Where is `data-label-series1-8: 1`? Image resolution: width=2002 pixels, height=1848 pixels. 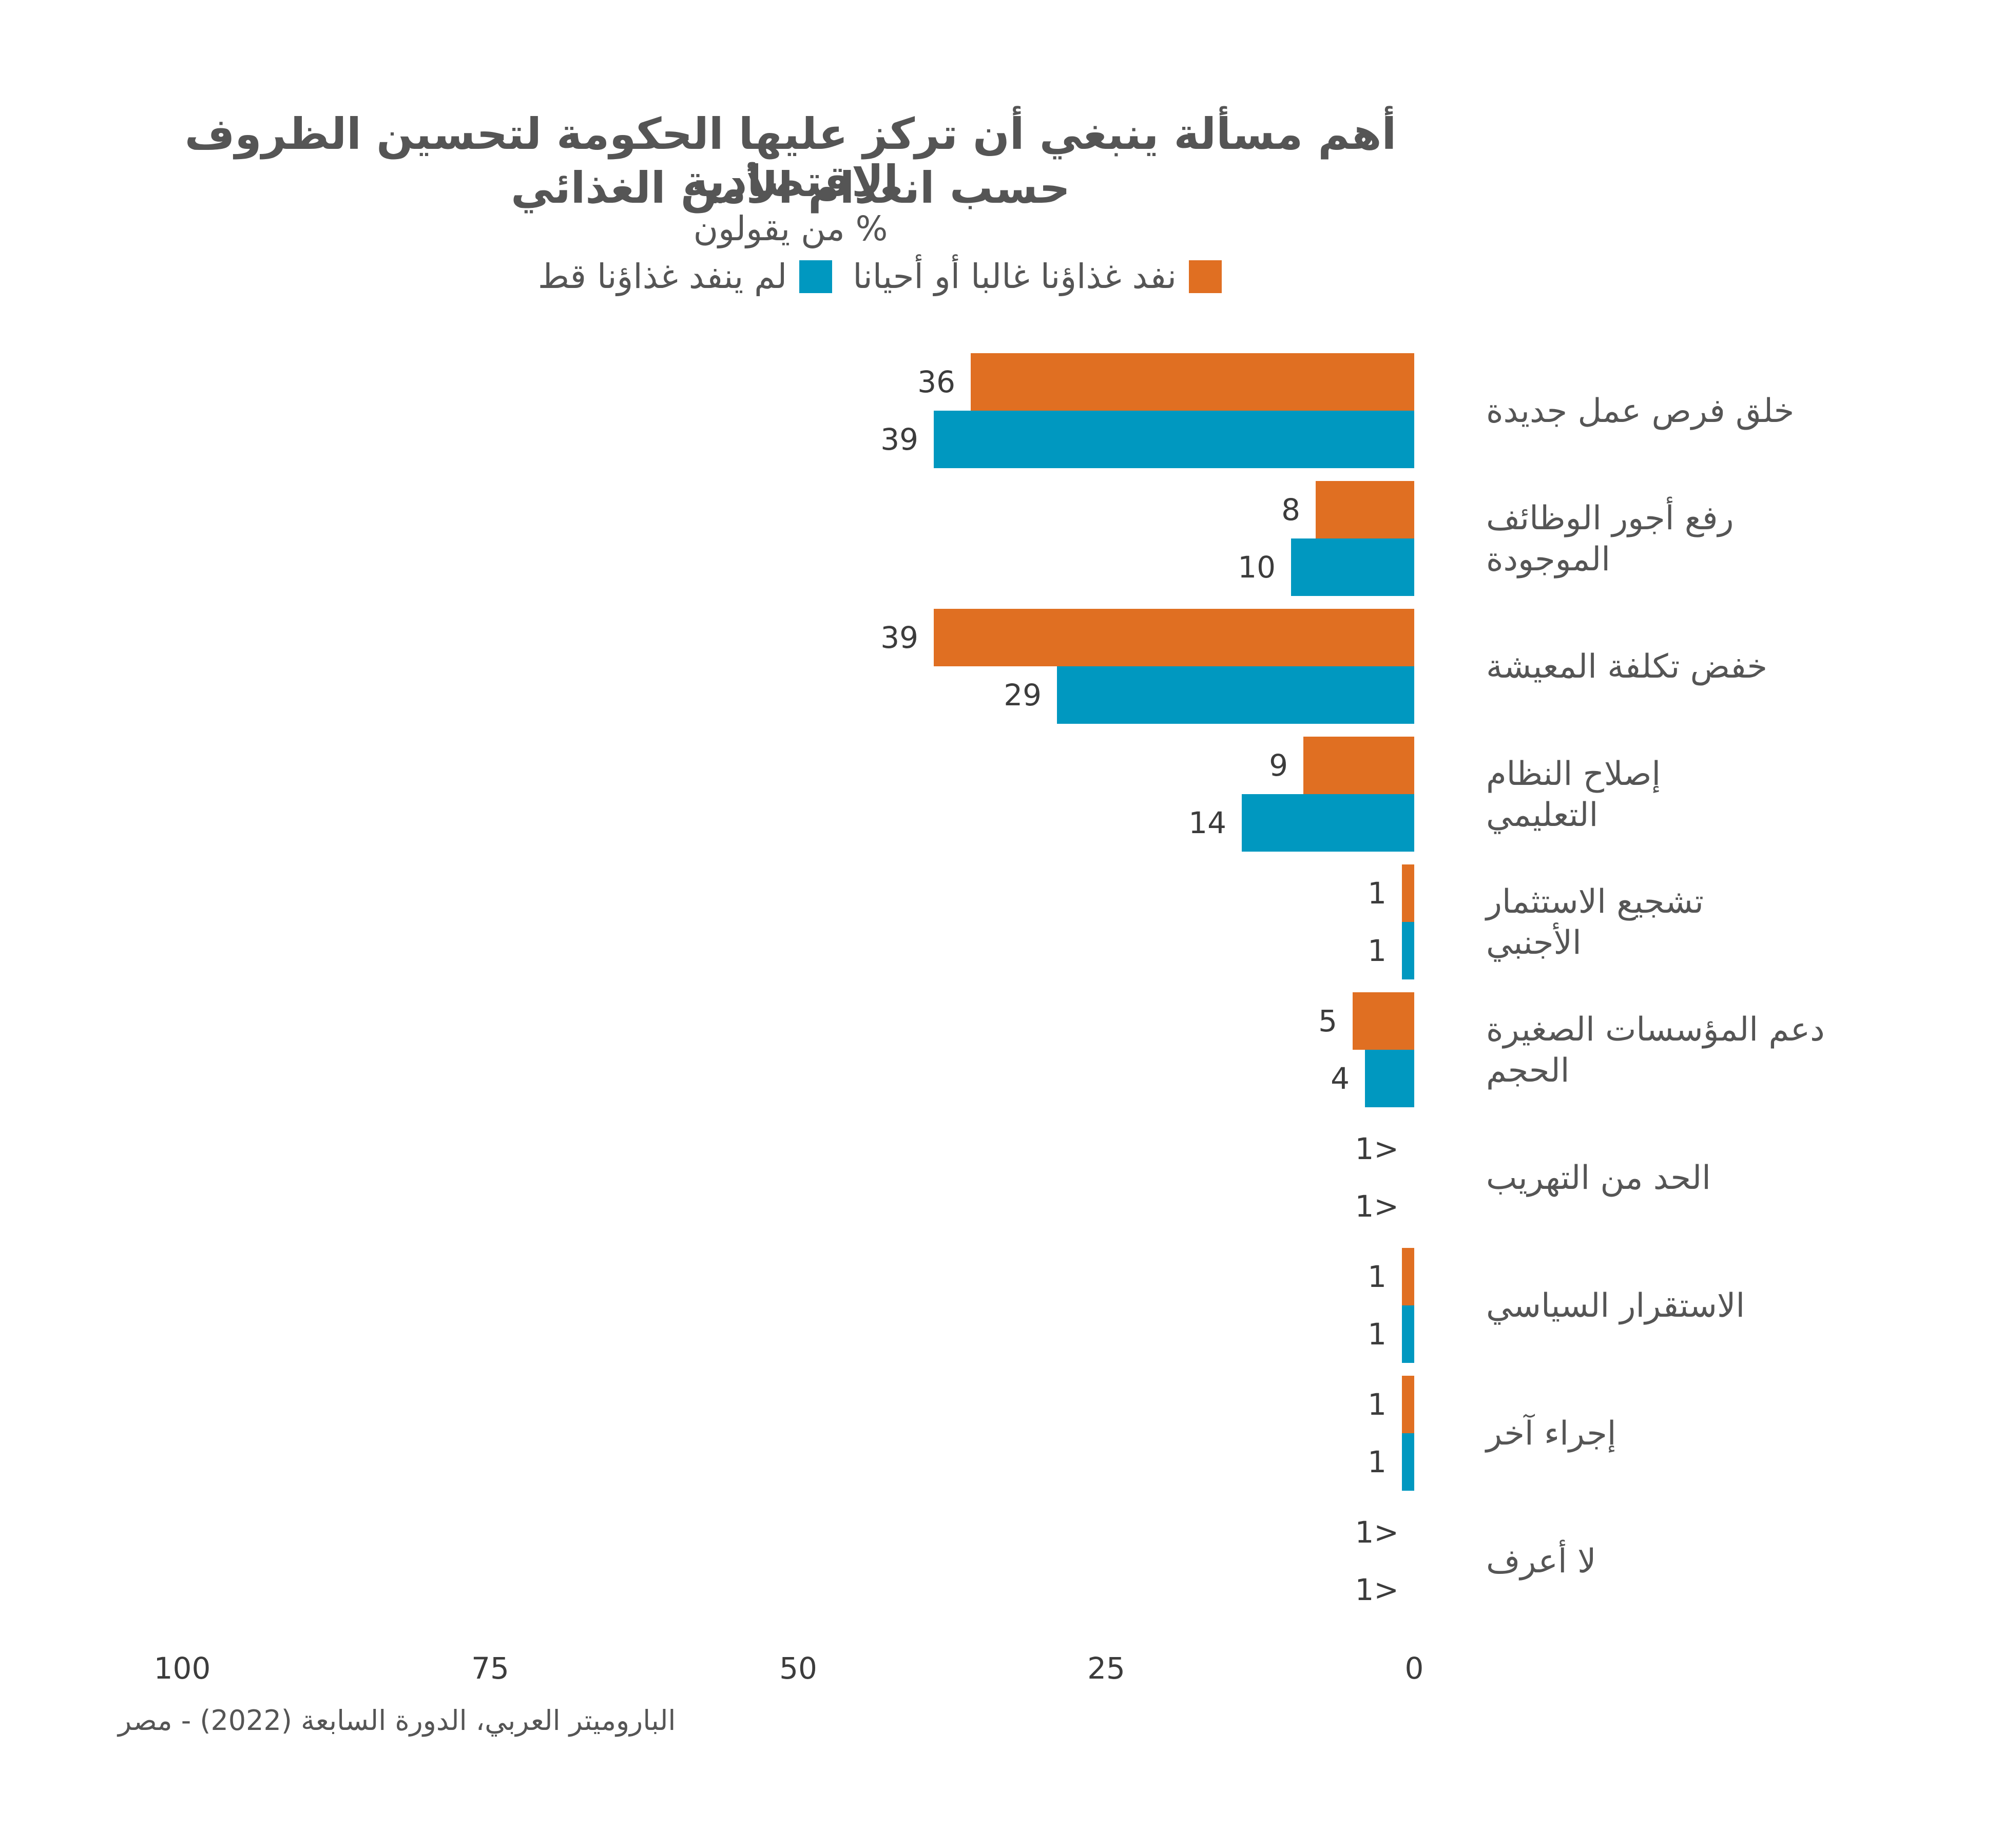 data-label-series1-8: 1 is located at coordinates (1377, 1404).